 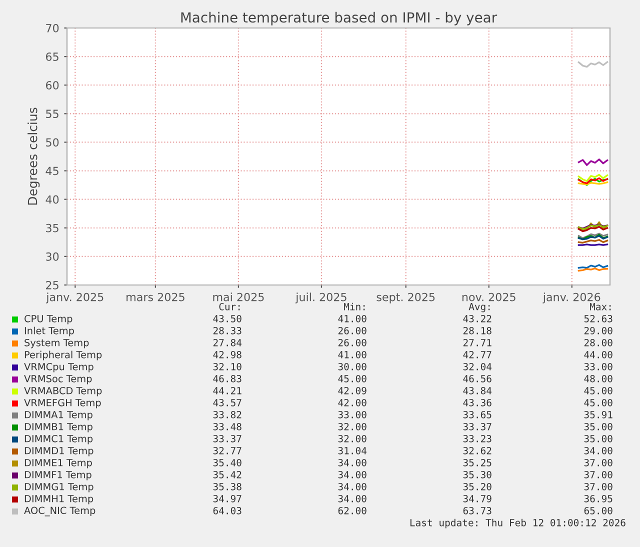 I want to click on legend-label: Peripheral Temp, so click(x=63, y=355).